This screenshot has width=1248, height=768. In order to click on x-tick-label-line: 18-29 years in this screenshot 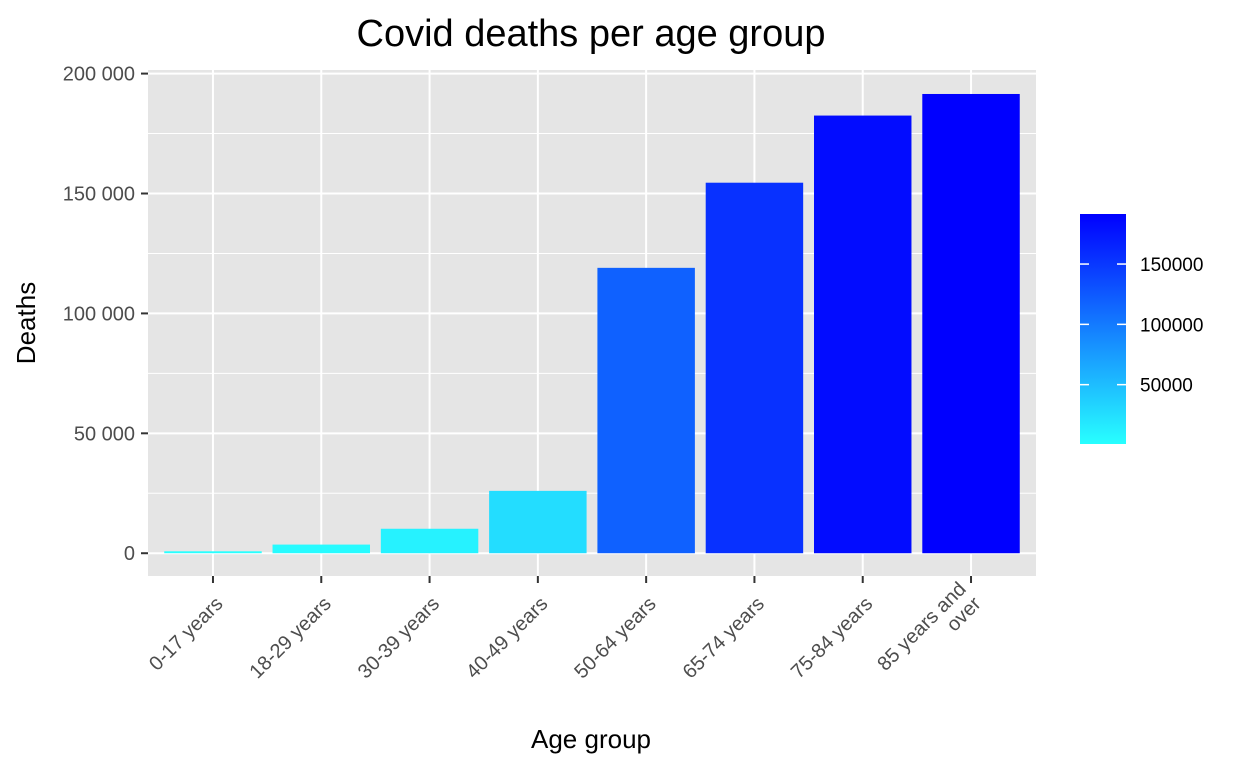, I will do `click(291, 638)`.